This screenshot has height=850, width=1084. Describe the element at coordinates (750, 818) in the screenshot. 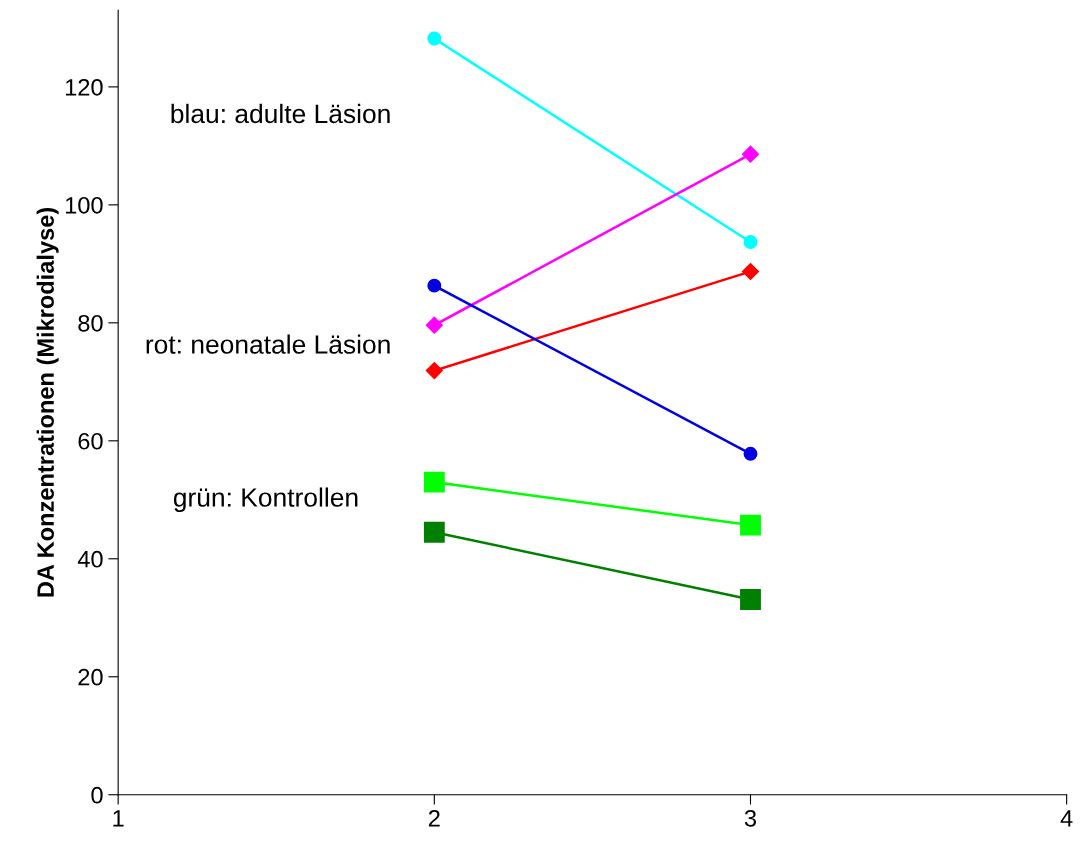

I see `x-tick-label: 3` at that location.